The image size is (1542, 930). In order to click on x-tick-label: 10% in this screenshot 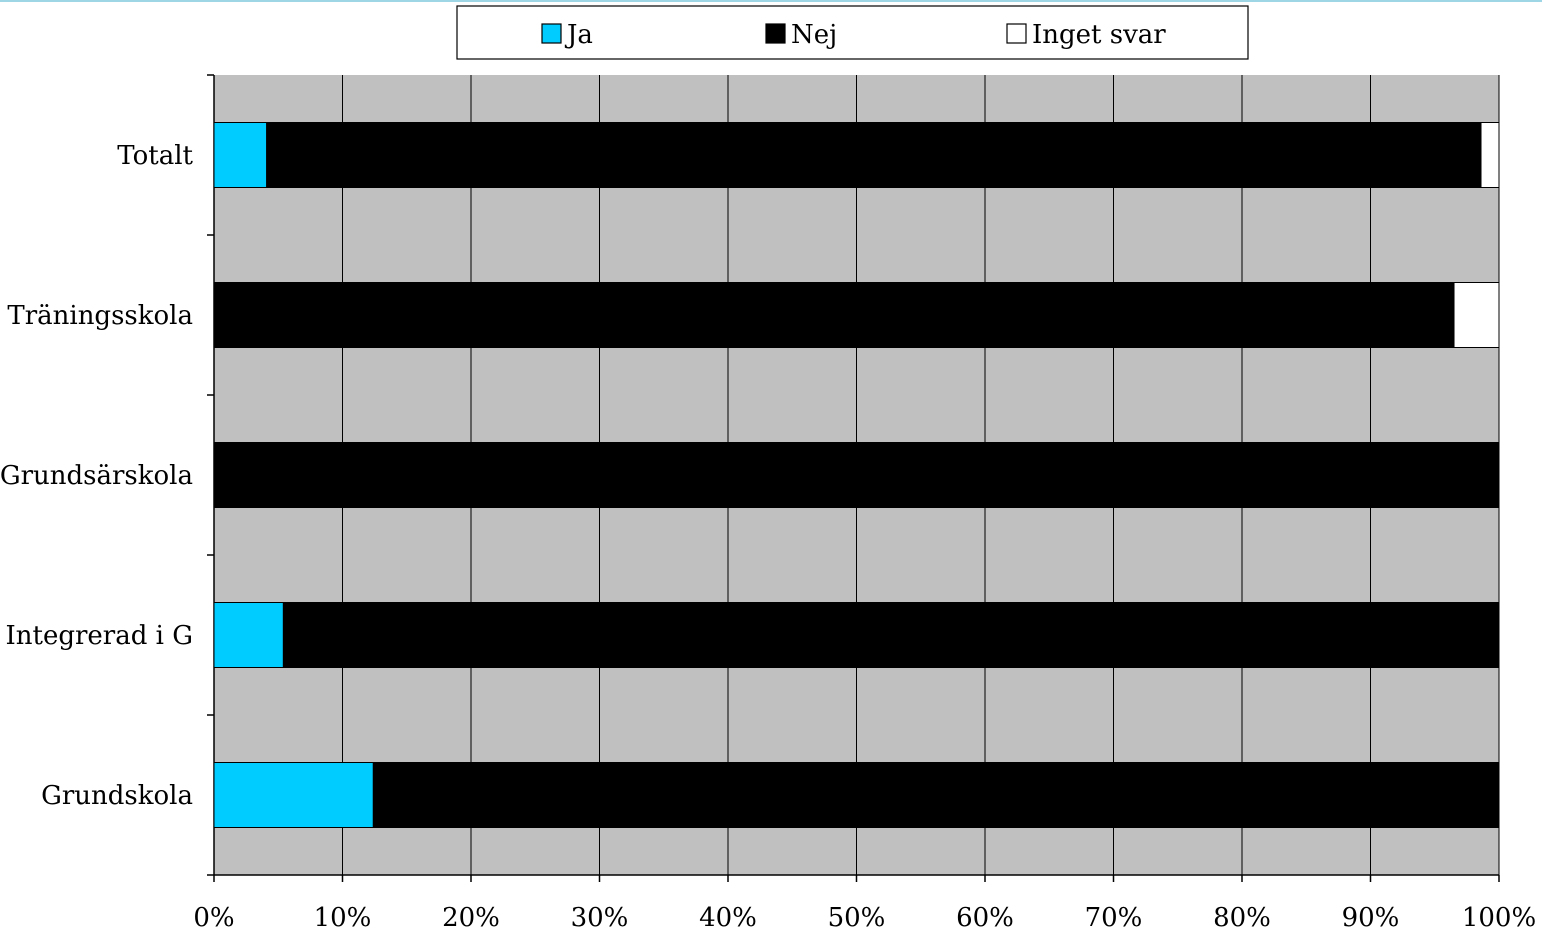, I will do `click(343, 916)`.